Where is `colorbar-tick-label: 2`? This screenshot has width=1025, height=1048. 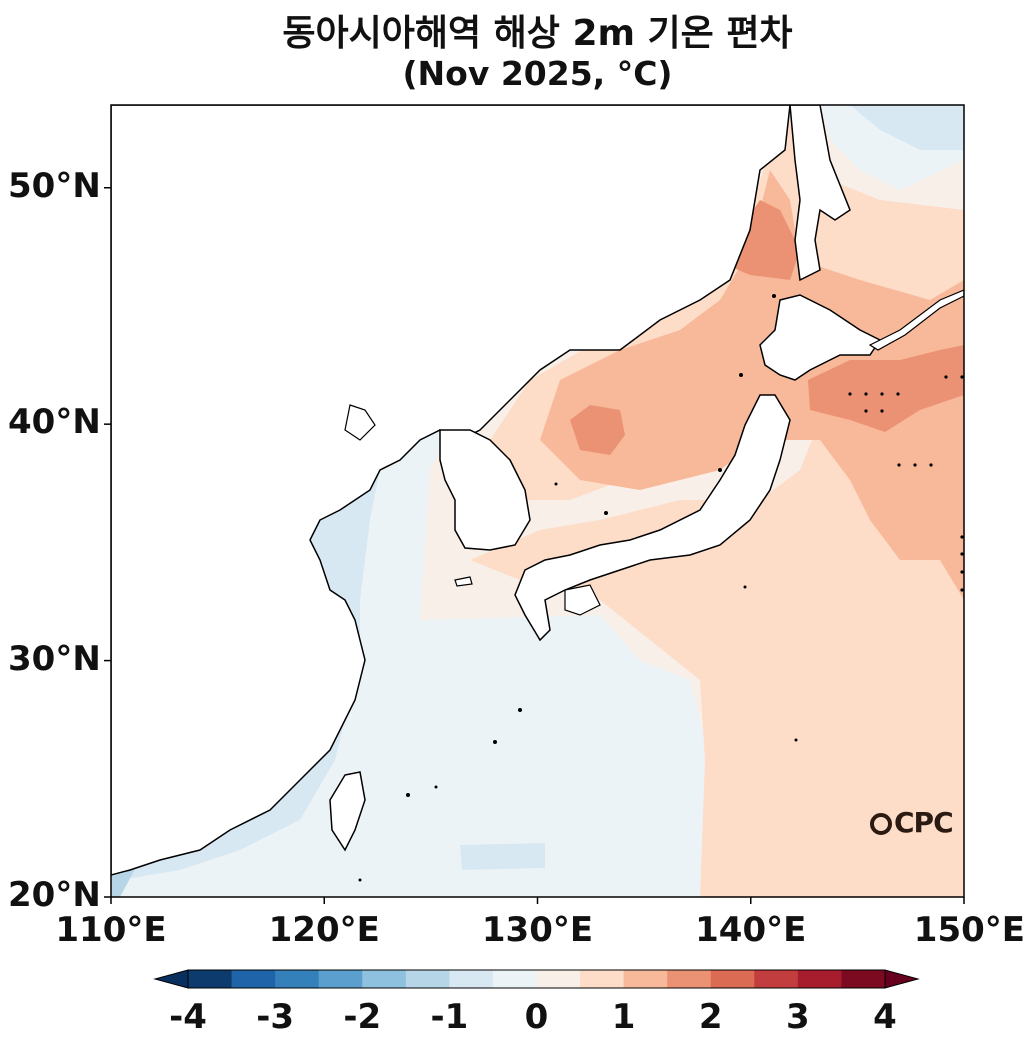 colorbar-tick-label: 2 is located at coordinates (710, 1017).